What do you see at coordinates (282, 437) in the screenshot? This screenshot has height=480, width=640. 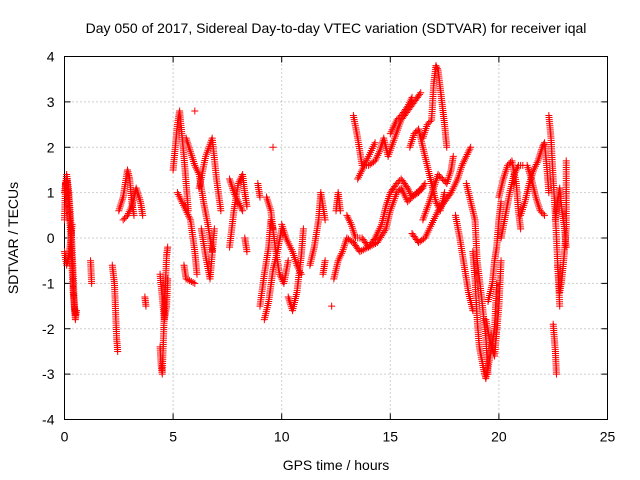 I see `x-tick-label: 10` at bounding box center [282, 437].